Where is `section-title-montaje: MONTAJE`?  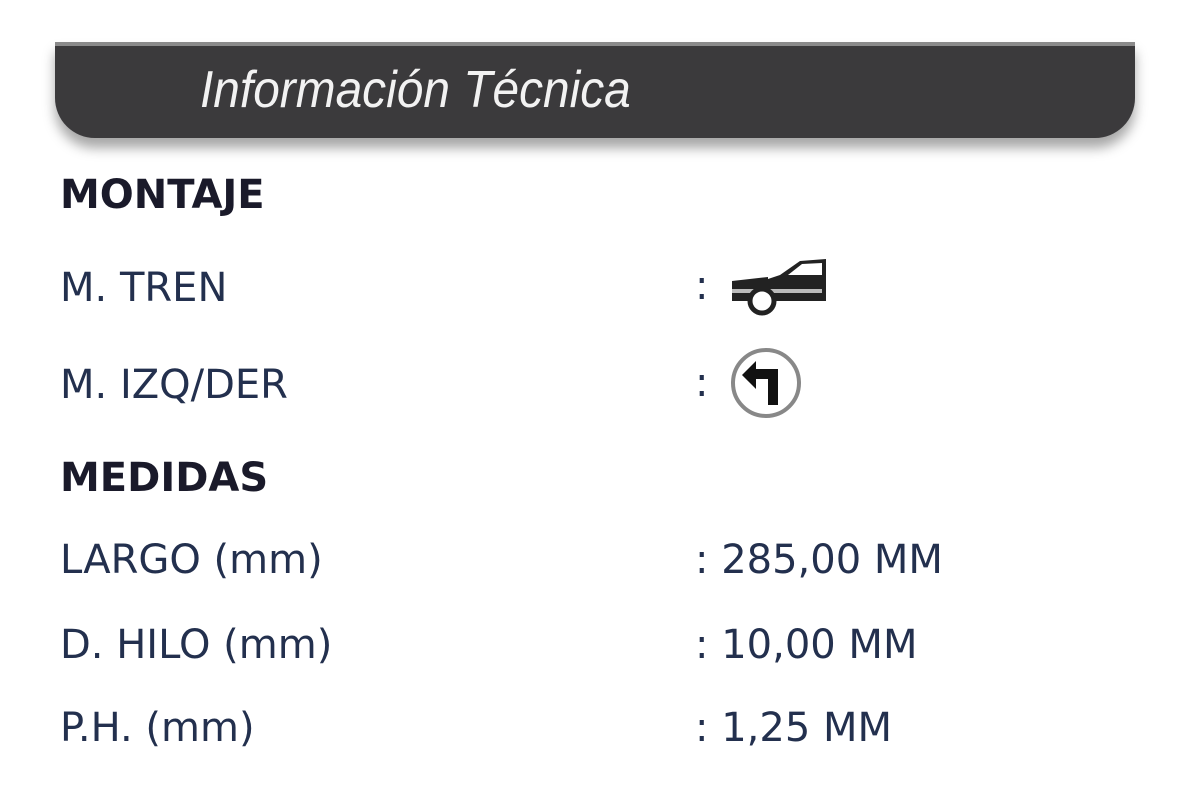
section-title-montaje: MONTAJE is located at coordinates (162, 195).